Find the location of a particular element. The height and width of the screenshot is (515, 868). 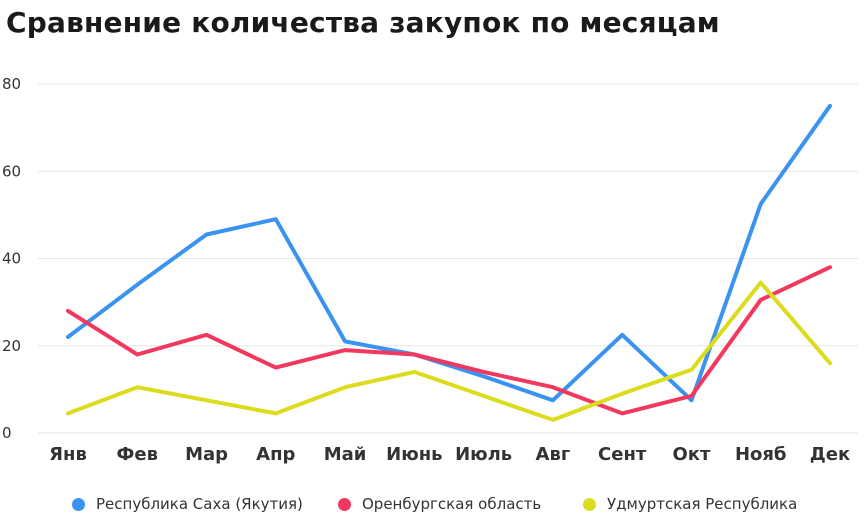

x-tick-label: Июль is located at coordinates (483, 454).